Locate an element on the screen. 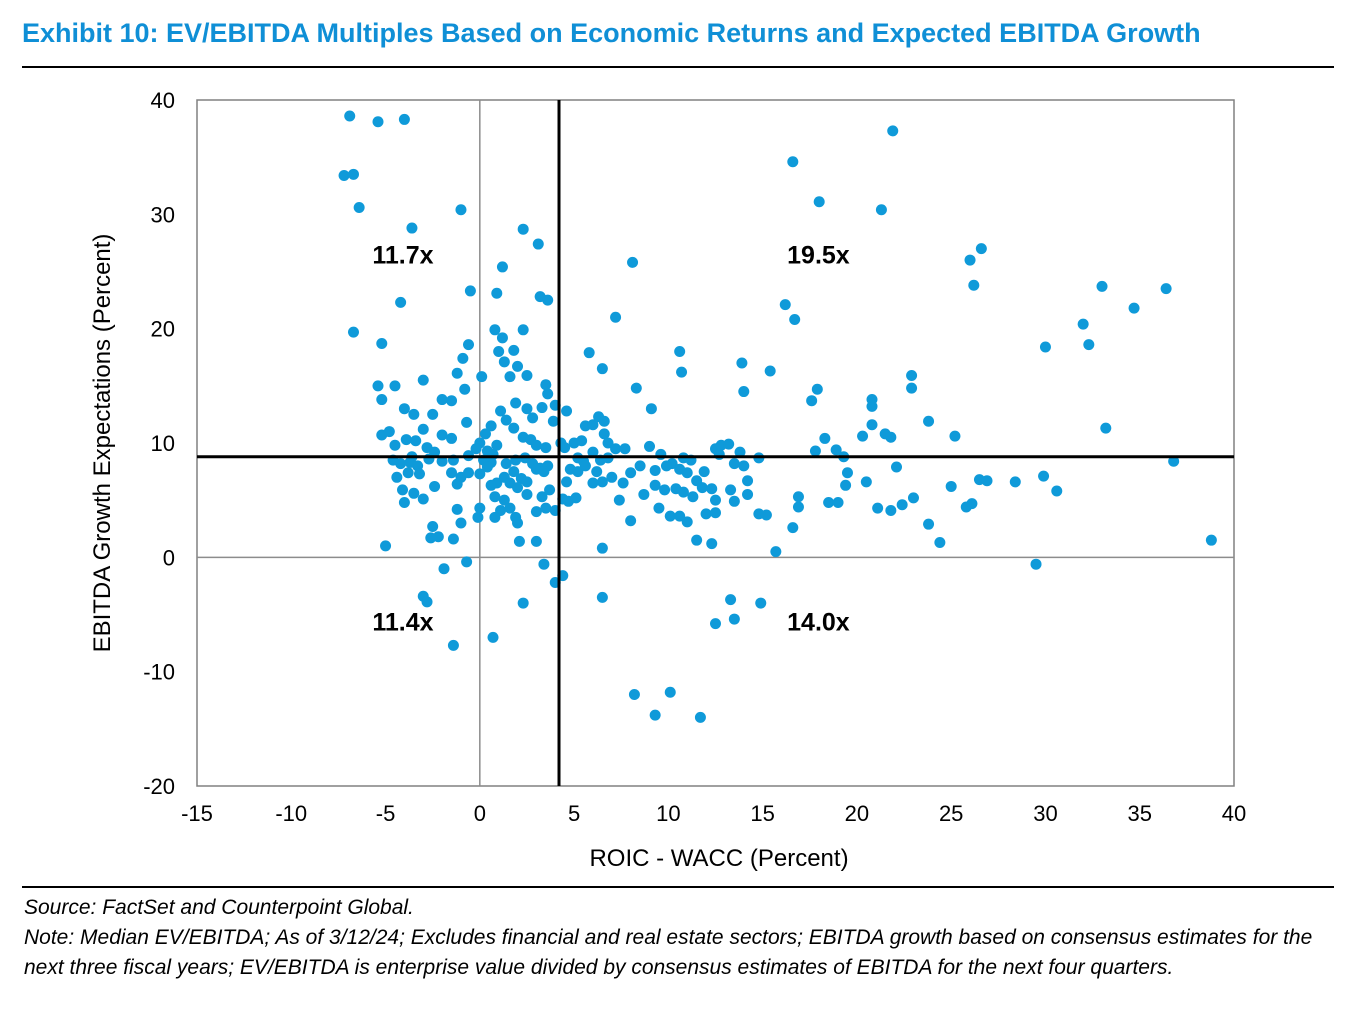  title-rule is located at coordinates (678, 67).